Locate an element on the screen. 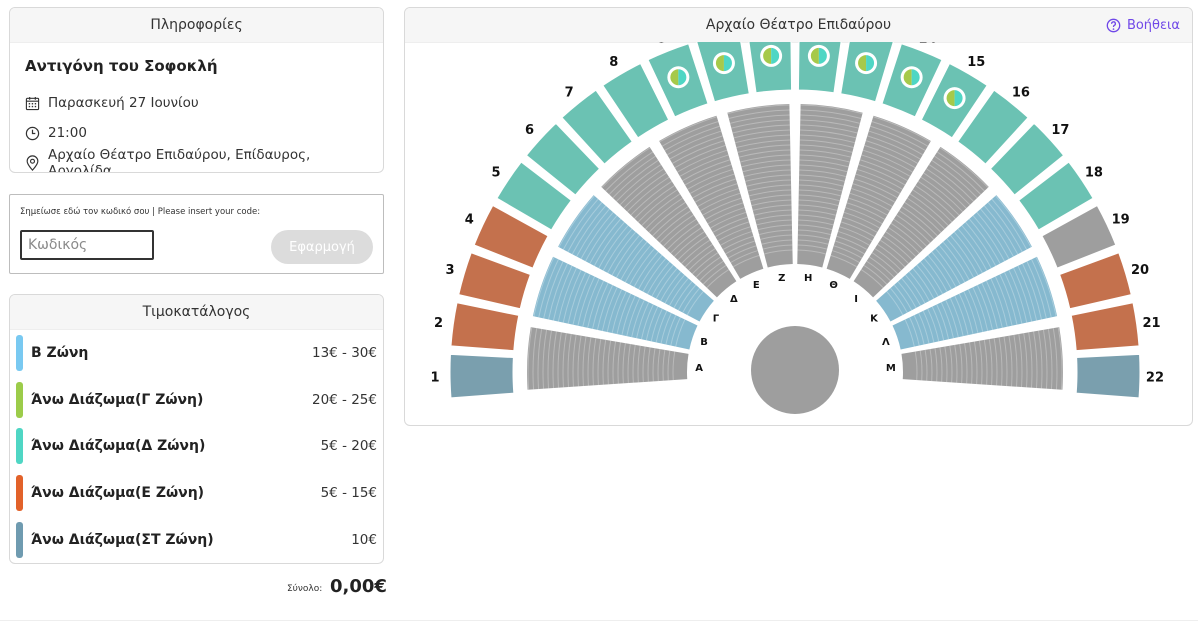  upper-section-15: 15 is located at coordinates (954, 97).